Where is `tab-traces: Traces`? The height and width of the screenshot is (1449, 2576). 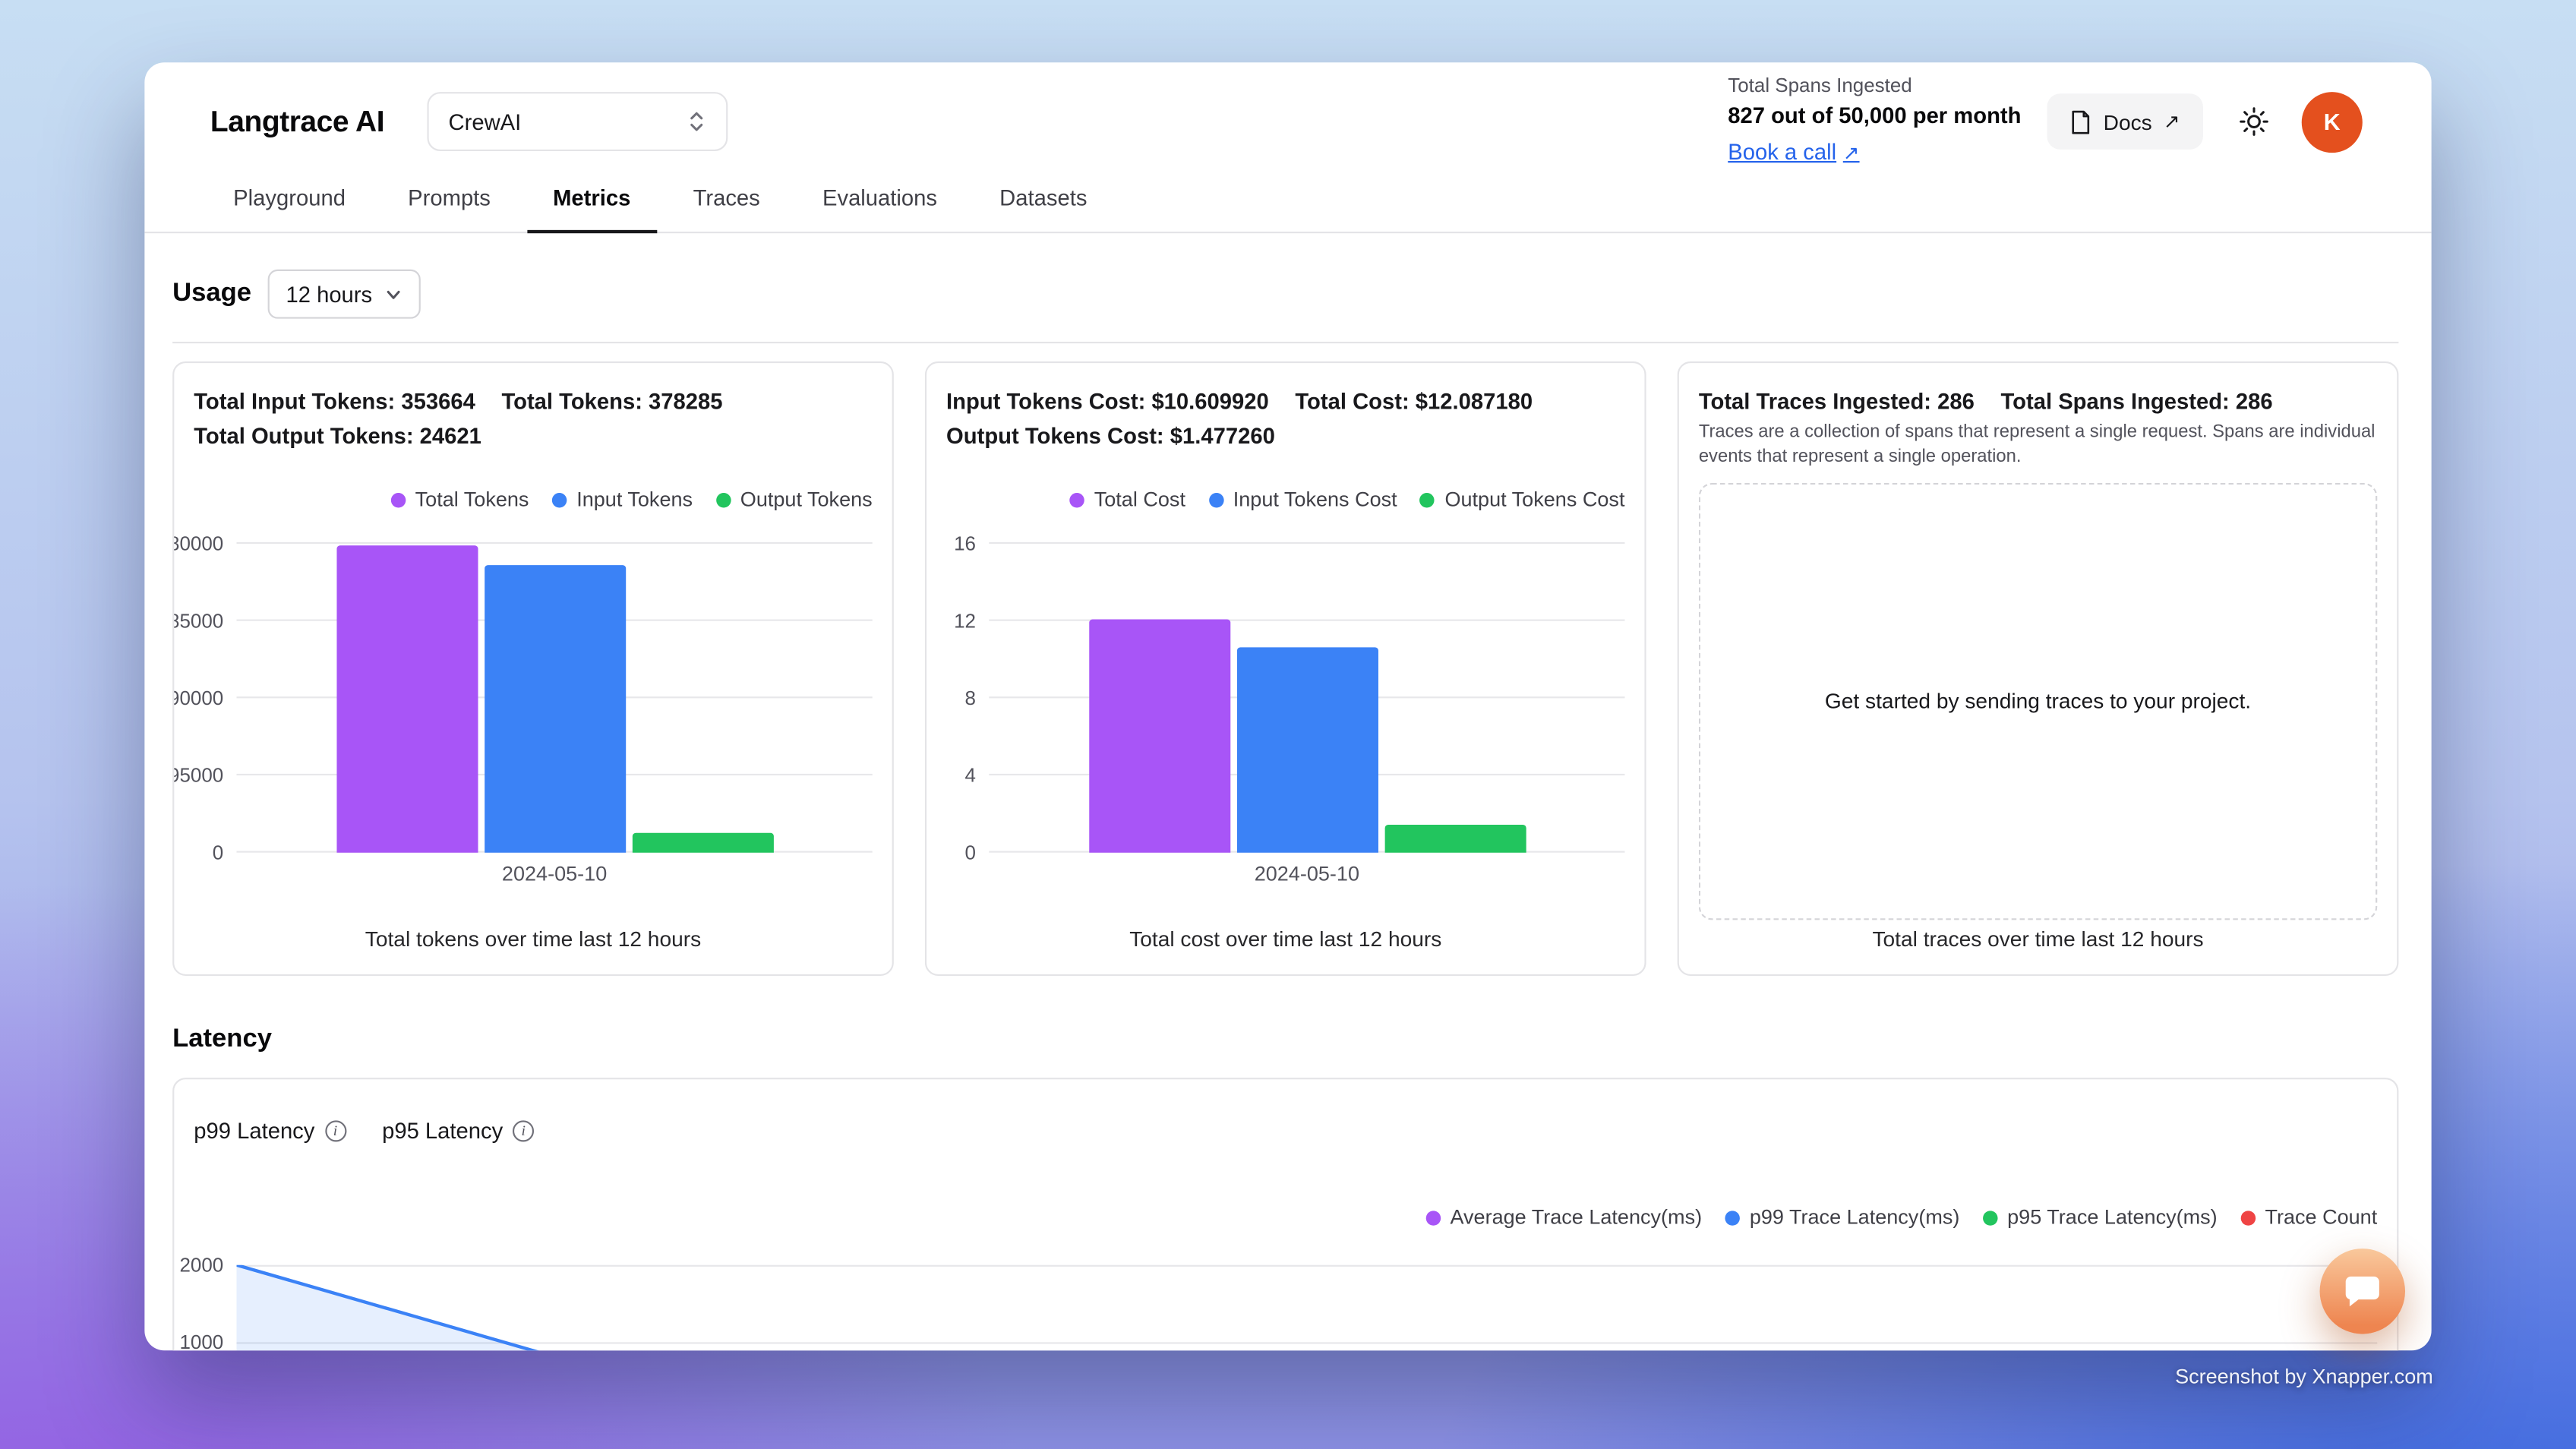
tab-traces: Traces is located at coordinates (726, 201).